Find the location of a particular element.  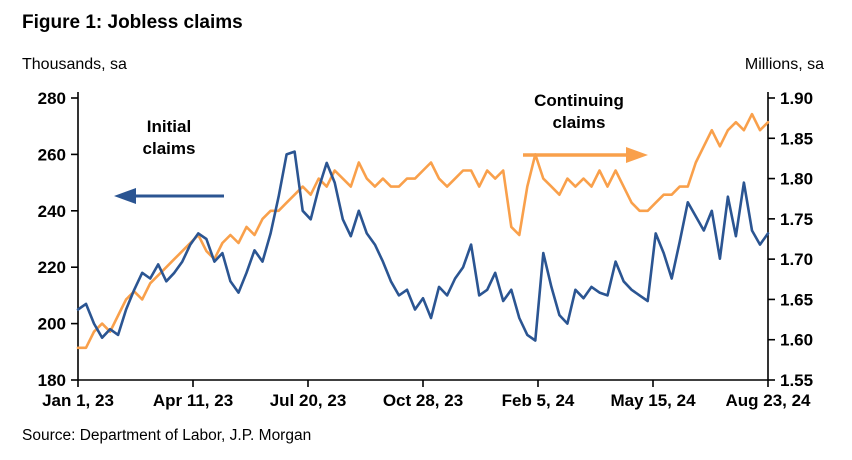

continuing-claims-arrowhead is located at coordinates (637, 155).